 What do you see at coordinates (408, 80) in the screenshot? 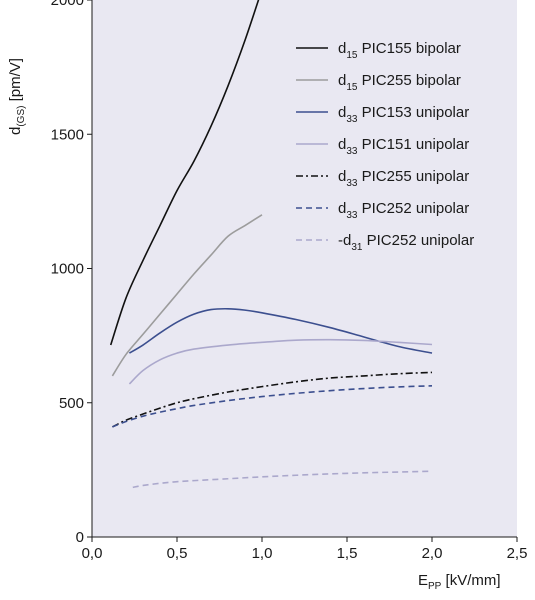
I see `legend-entry-suffix: PIC255 bipolar` at bounding box center [408, 80].